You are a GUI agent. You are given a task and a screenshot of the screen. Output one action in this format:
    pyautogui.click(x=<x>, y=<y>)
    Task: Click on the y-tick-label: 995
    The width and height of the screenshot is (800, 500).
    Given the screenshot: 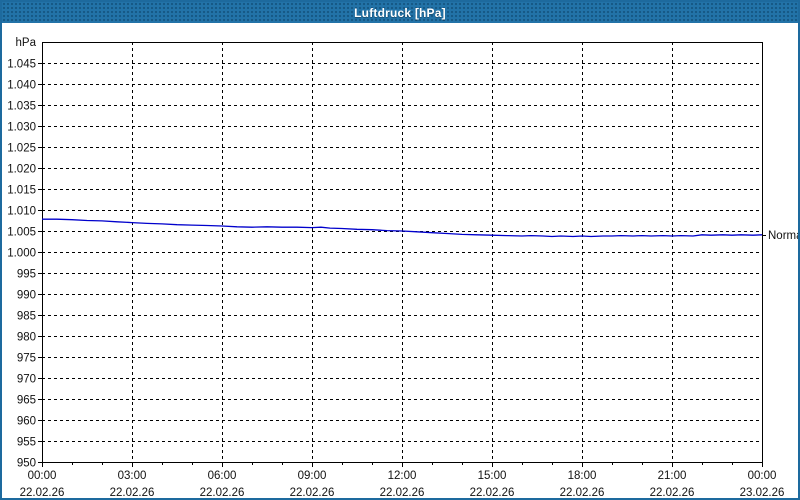 What is the action you would take?
    pyautogui.click(x=26, y=275)
    